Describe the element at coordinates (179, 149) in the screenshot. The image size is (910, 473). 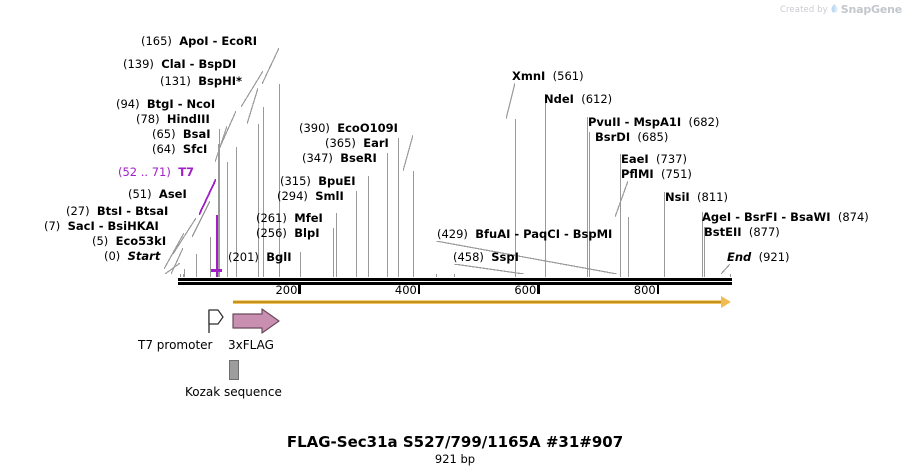
I see `restriction-site-label: (64) SfcI` at that location.